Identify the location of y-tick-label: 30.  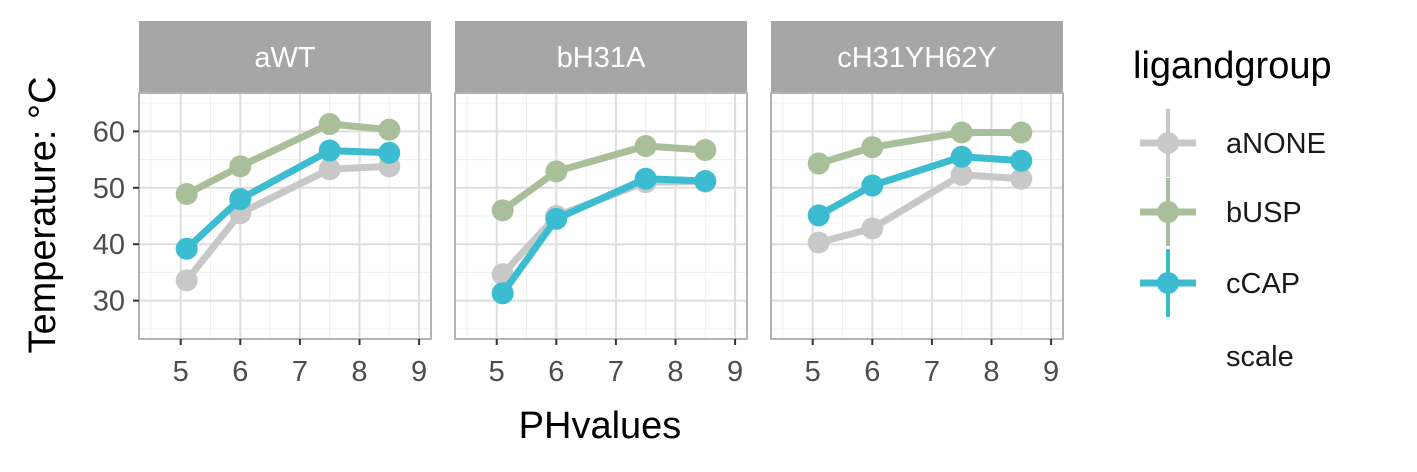
(109, 302).